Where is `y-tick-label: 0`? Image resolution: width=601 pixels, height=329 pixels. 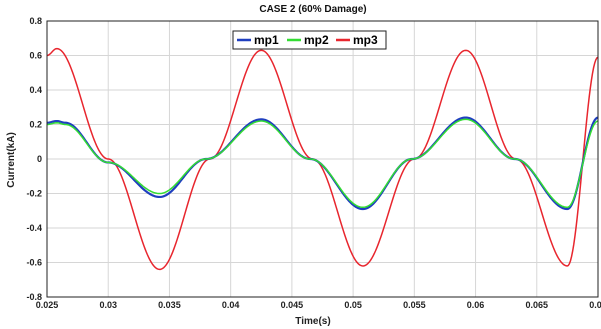 y-tick-label: 0 is located at coordinates (39, 159).